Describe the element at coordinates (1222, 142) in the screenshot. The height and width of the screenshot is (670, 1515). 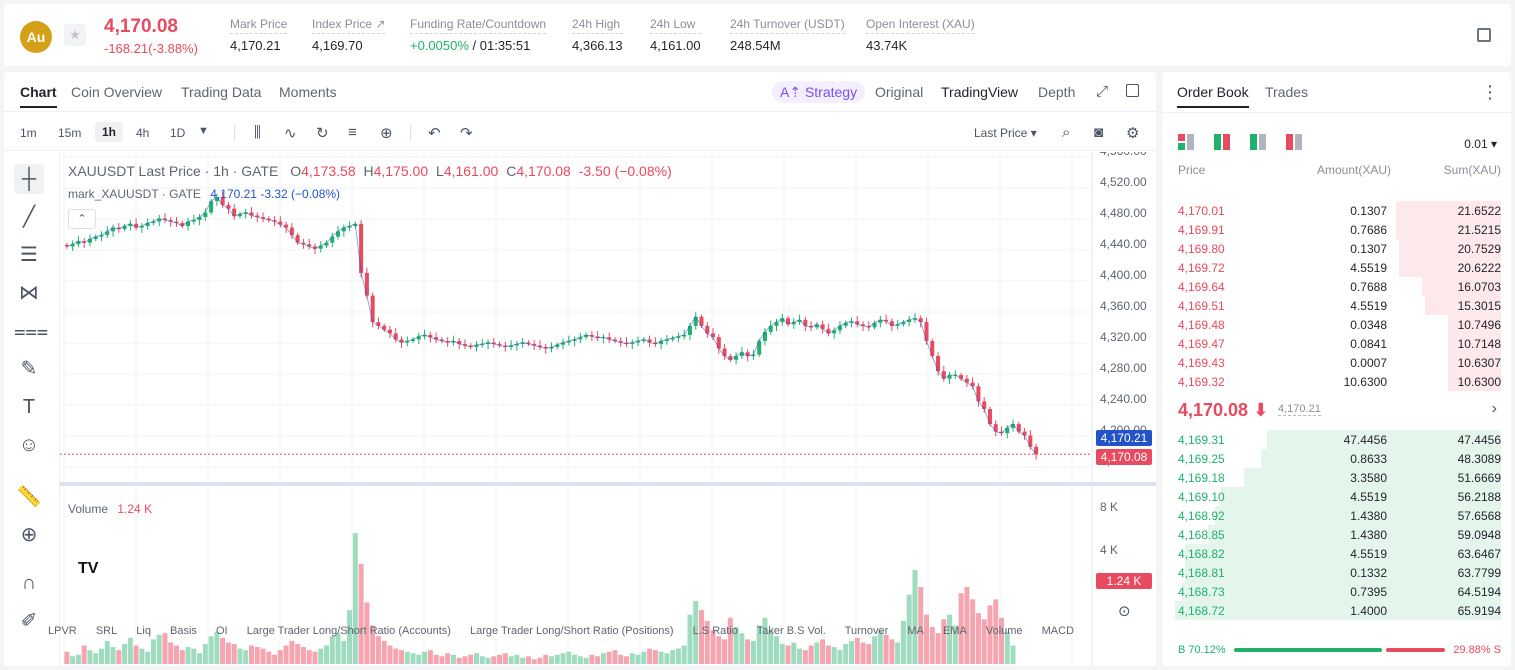
I see `layout-side-icon` at that location.